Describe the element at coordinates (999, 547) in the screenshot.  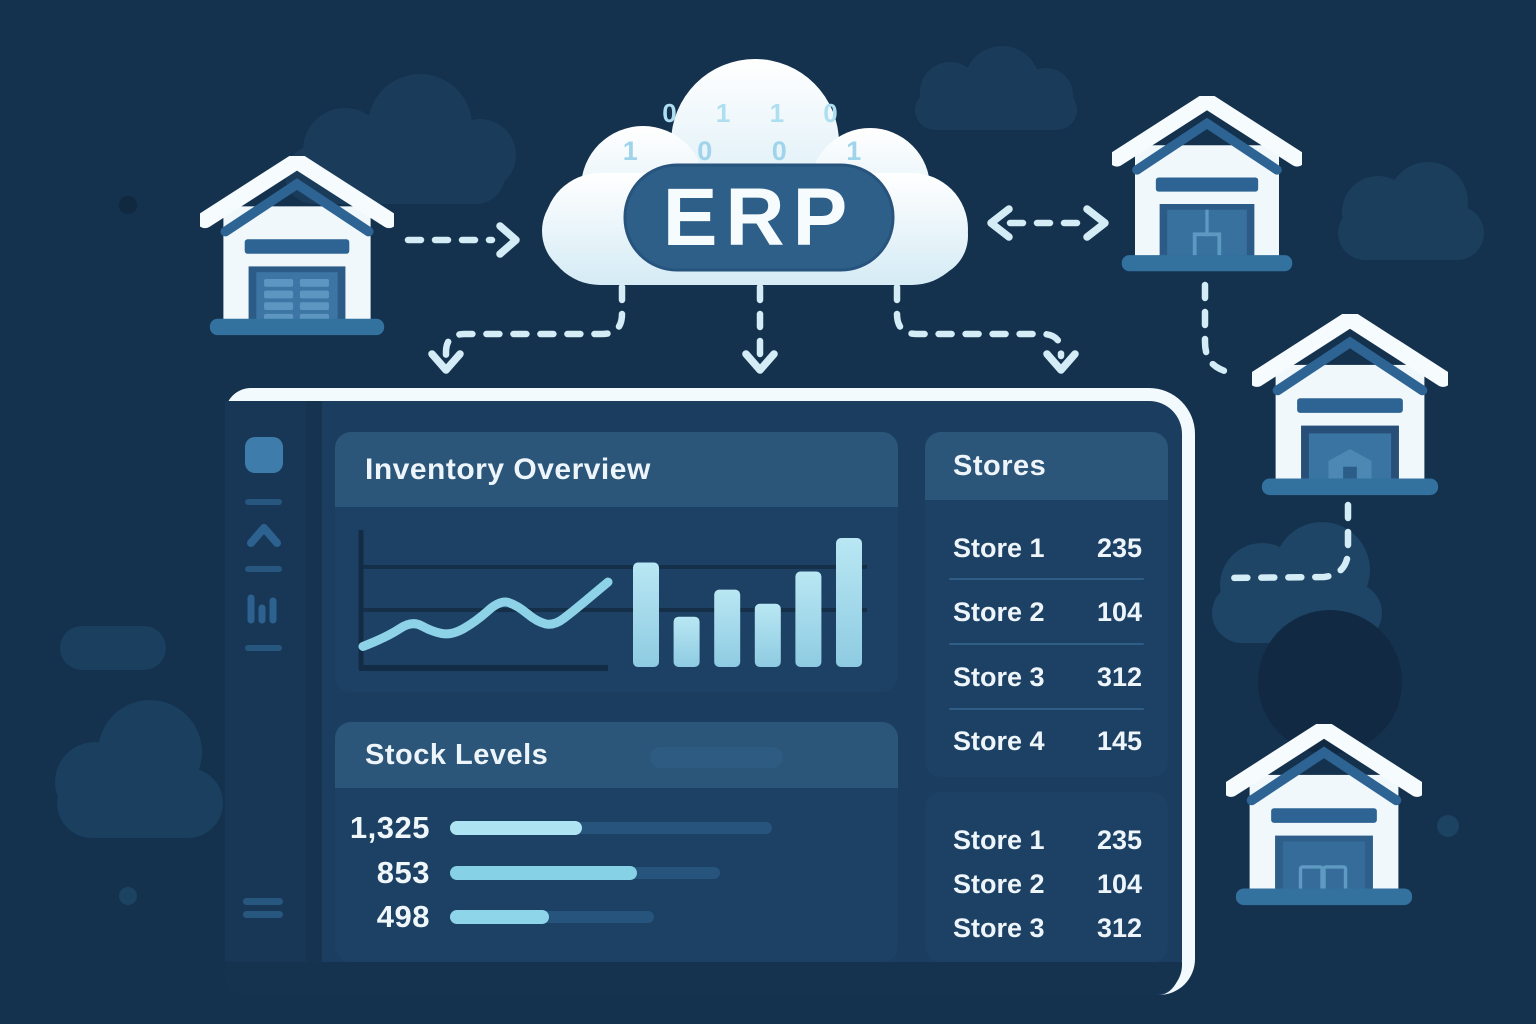
I see `store-name: Store 1` at that location.